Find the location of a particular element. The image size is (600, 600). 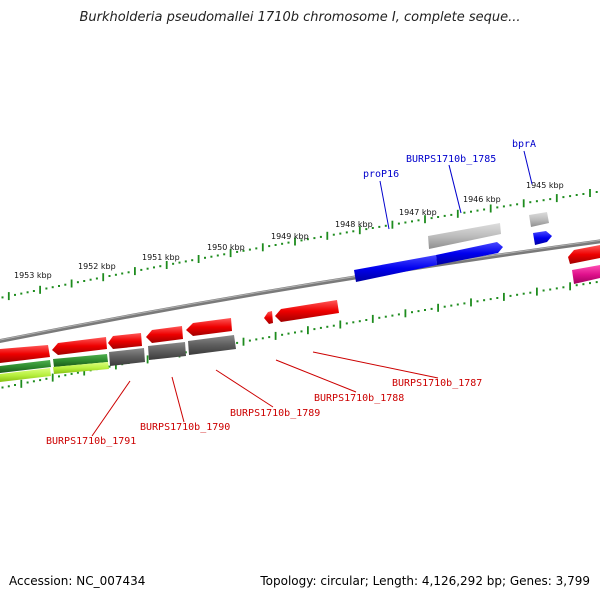

gene-label-prop16: proP16 is located at coordinates (381, 174).